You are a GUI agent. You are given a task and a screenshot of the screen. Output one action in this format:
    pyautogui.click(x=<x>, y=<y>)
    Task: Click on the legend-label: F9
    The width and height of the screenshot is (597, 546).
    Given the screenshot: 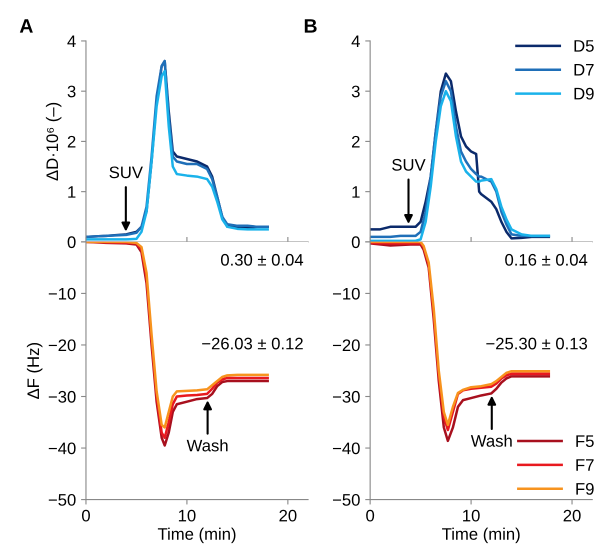 What is the action you would take?
    pyautogui.click(x=585, y=488)
    